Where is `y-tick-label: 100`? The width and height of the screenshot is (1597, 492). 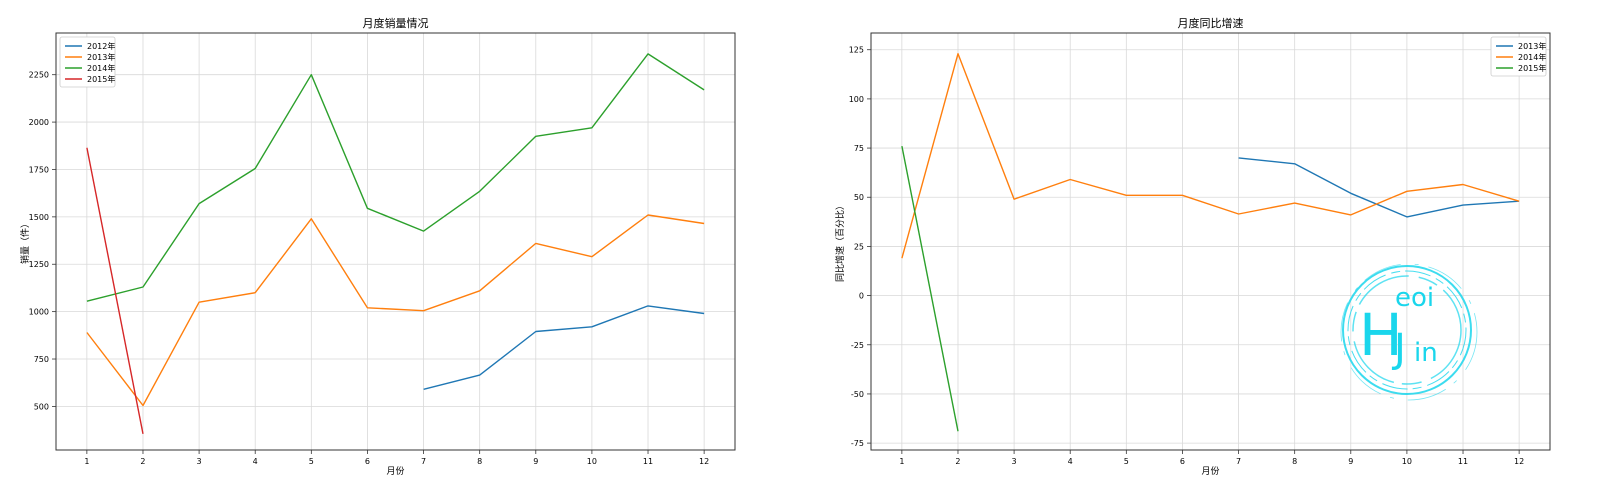
y-tick-label: 100 is located at coordinates (856, 99).